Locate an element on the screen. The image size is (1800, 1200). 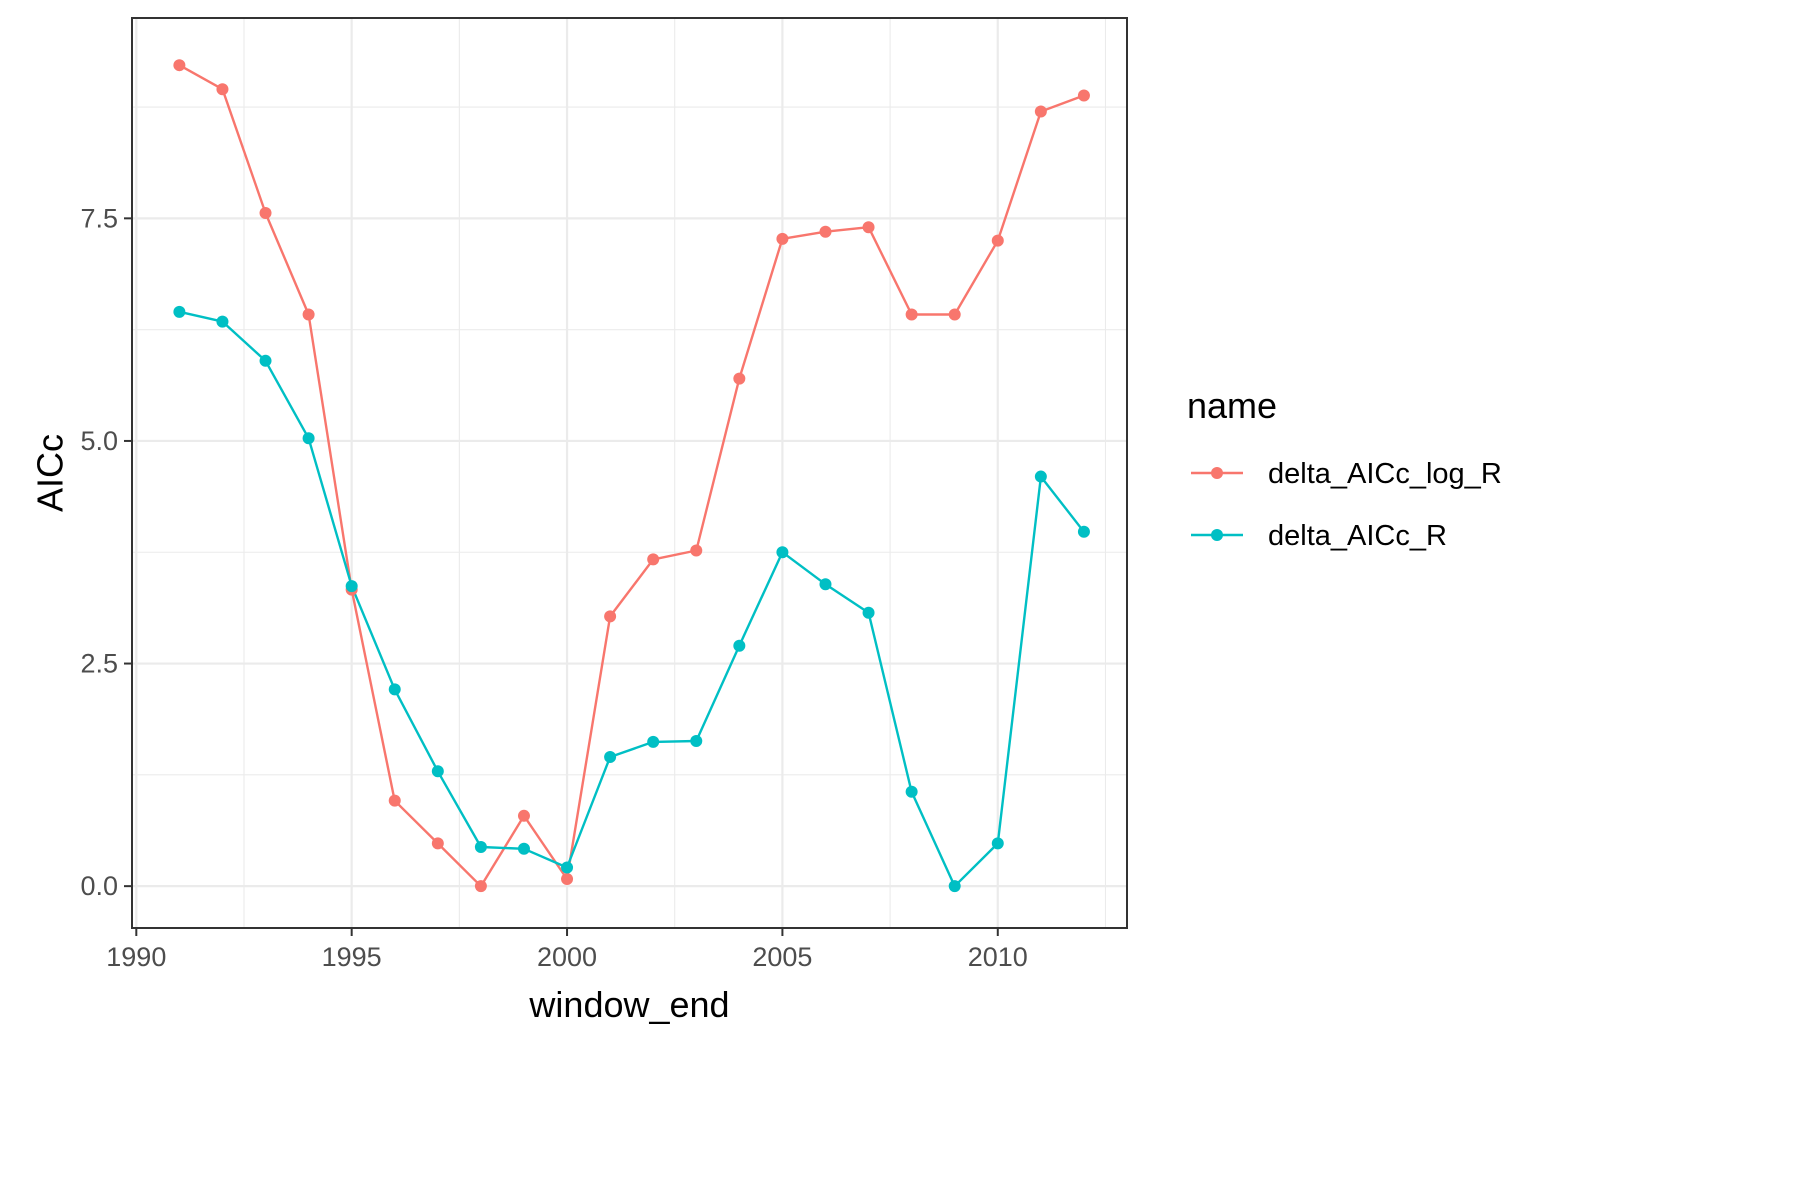
legend: name delta_AICc_log_R delta_AICc_R is located at coordinates (1344, 468).